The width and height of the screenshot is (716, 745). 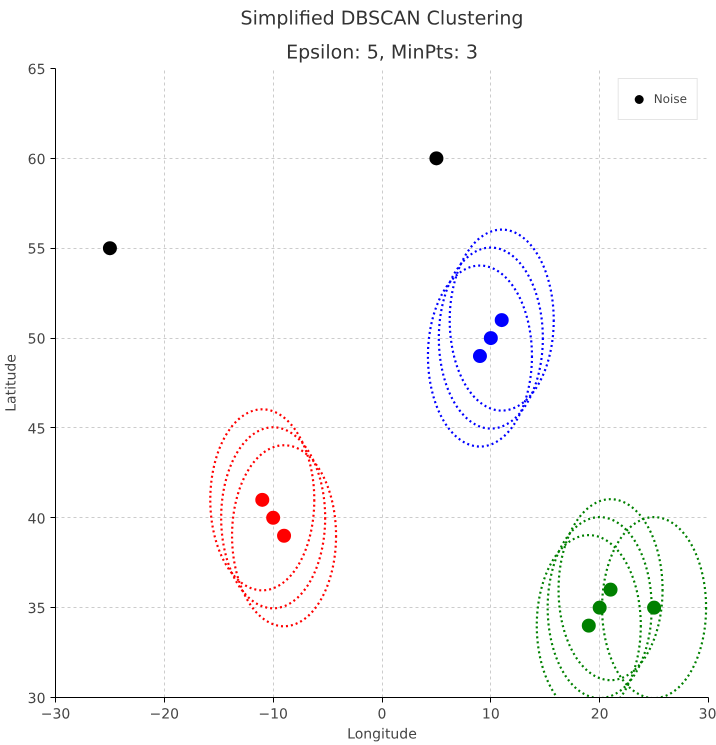 I want to click on x-tick-label: 10, so click(x=491, y=714).